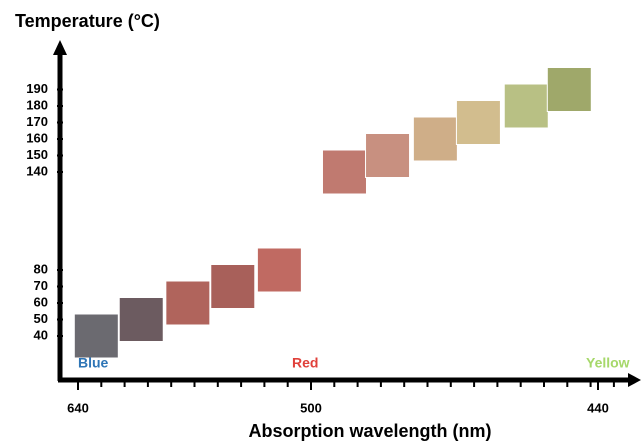  What do you see at coordinates (41, 318) in the screenshot?
I see `y-tick-label: 50` at bounding box center [41, 318].